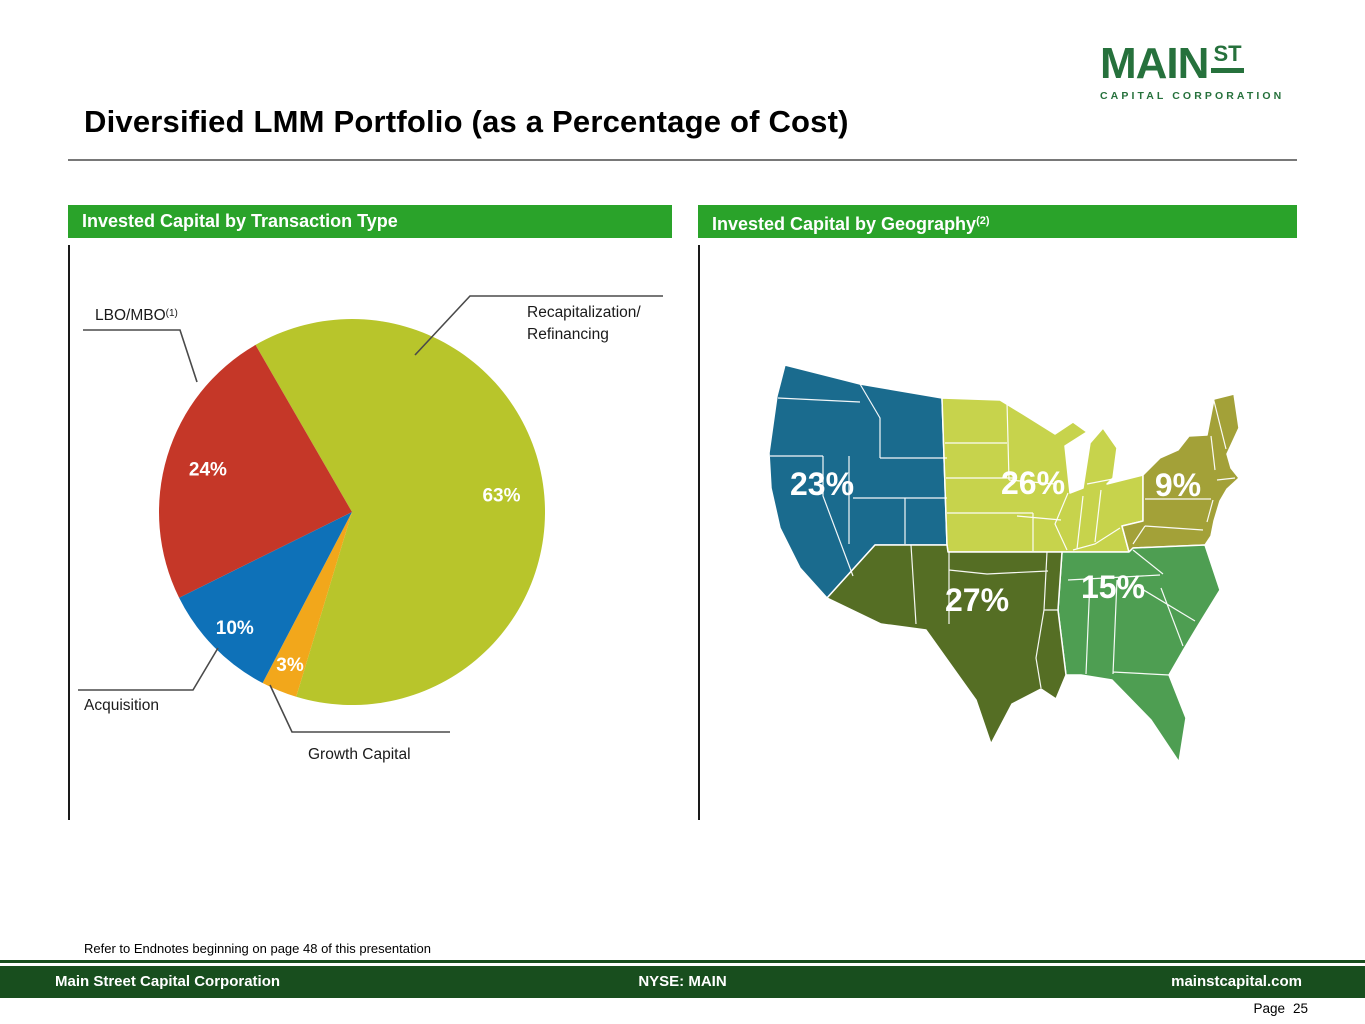 This screenshot has width=1365, height=1024. What do you see at coordinates (69, 532) in the screenshot?
I see `left-panel-axis-line` at bounding box center [69, 532].